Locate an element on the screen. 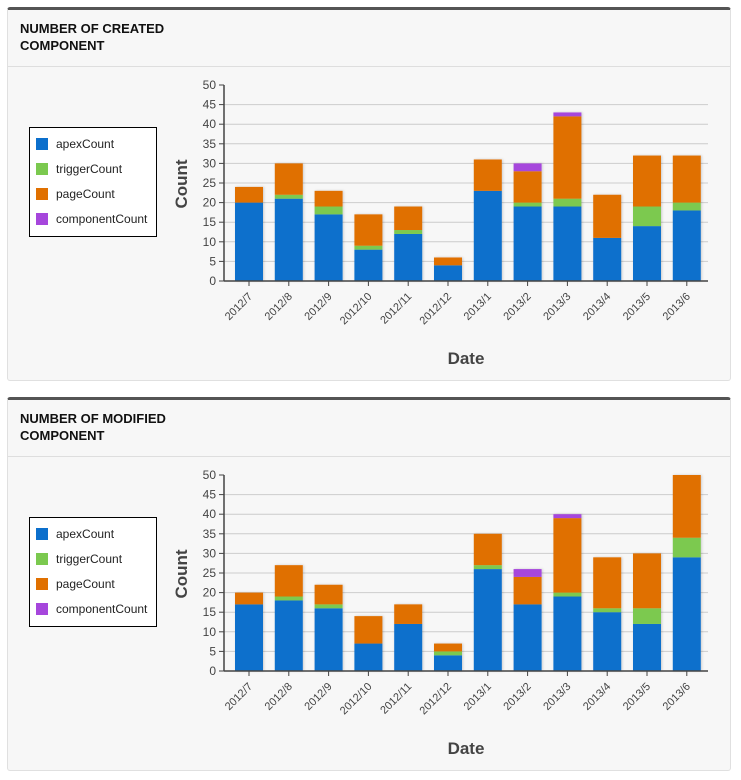 The image size is (741, 780). x-tick-label: 2012/10 is located at coordinates (356, 699).